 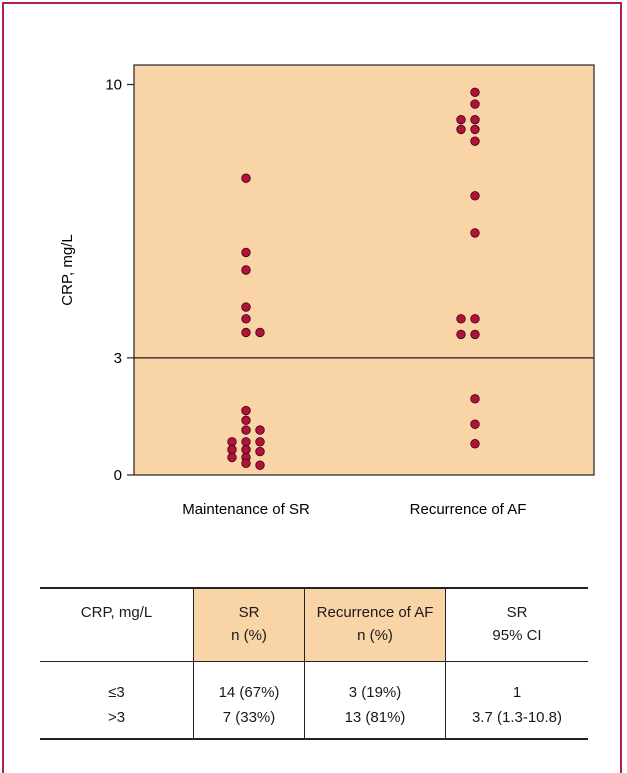 I want to click on header-crp-sub, so click(x=117, y=642).